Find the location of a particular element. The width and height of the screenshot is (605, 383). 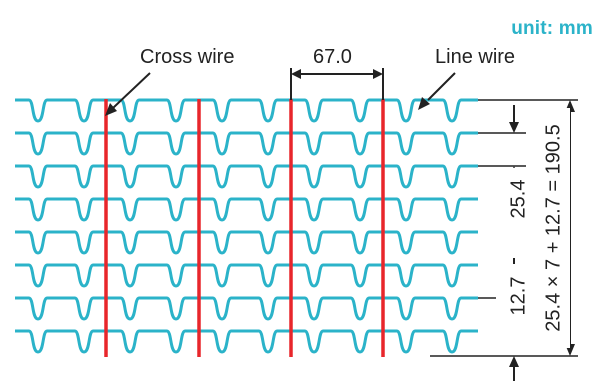

total-height-label: 25.4 × 7 + 12.7 = 190.5 is located at coordinates (553, 227).